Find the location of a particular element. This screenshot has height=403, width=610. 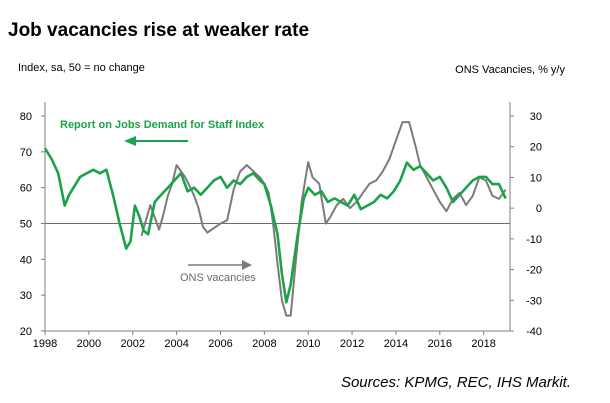

x-axis-tick-label: 2010 is located at coordinates (308, 344).